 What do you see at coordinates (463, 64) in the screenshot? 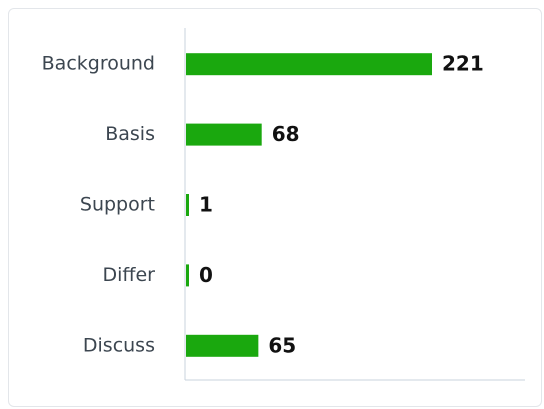
I see `value-label: 221` at bounding box center [463, 64].